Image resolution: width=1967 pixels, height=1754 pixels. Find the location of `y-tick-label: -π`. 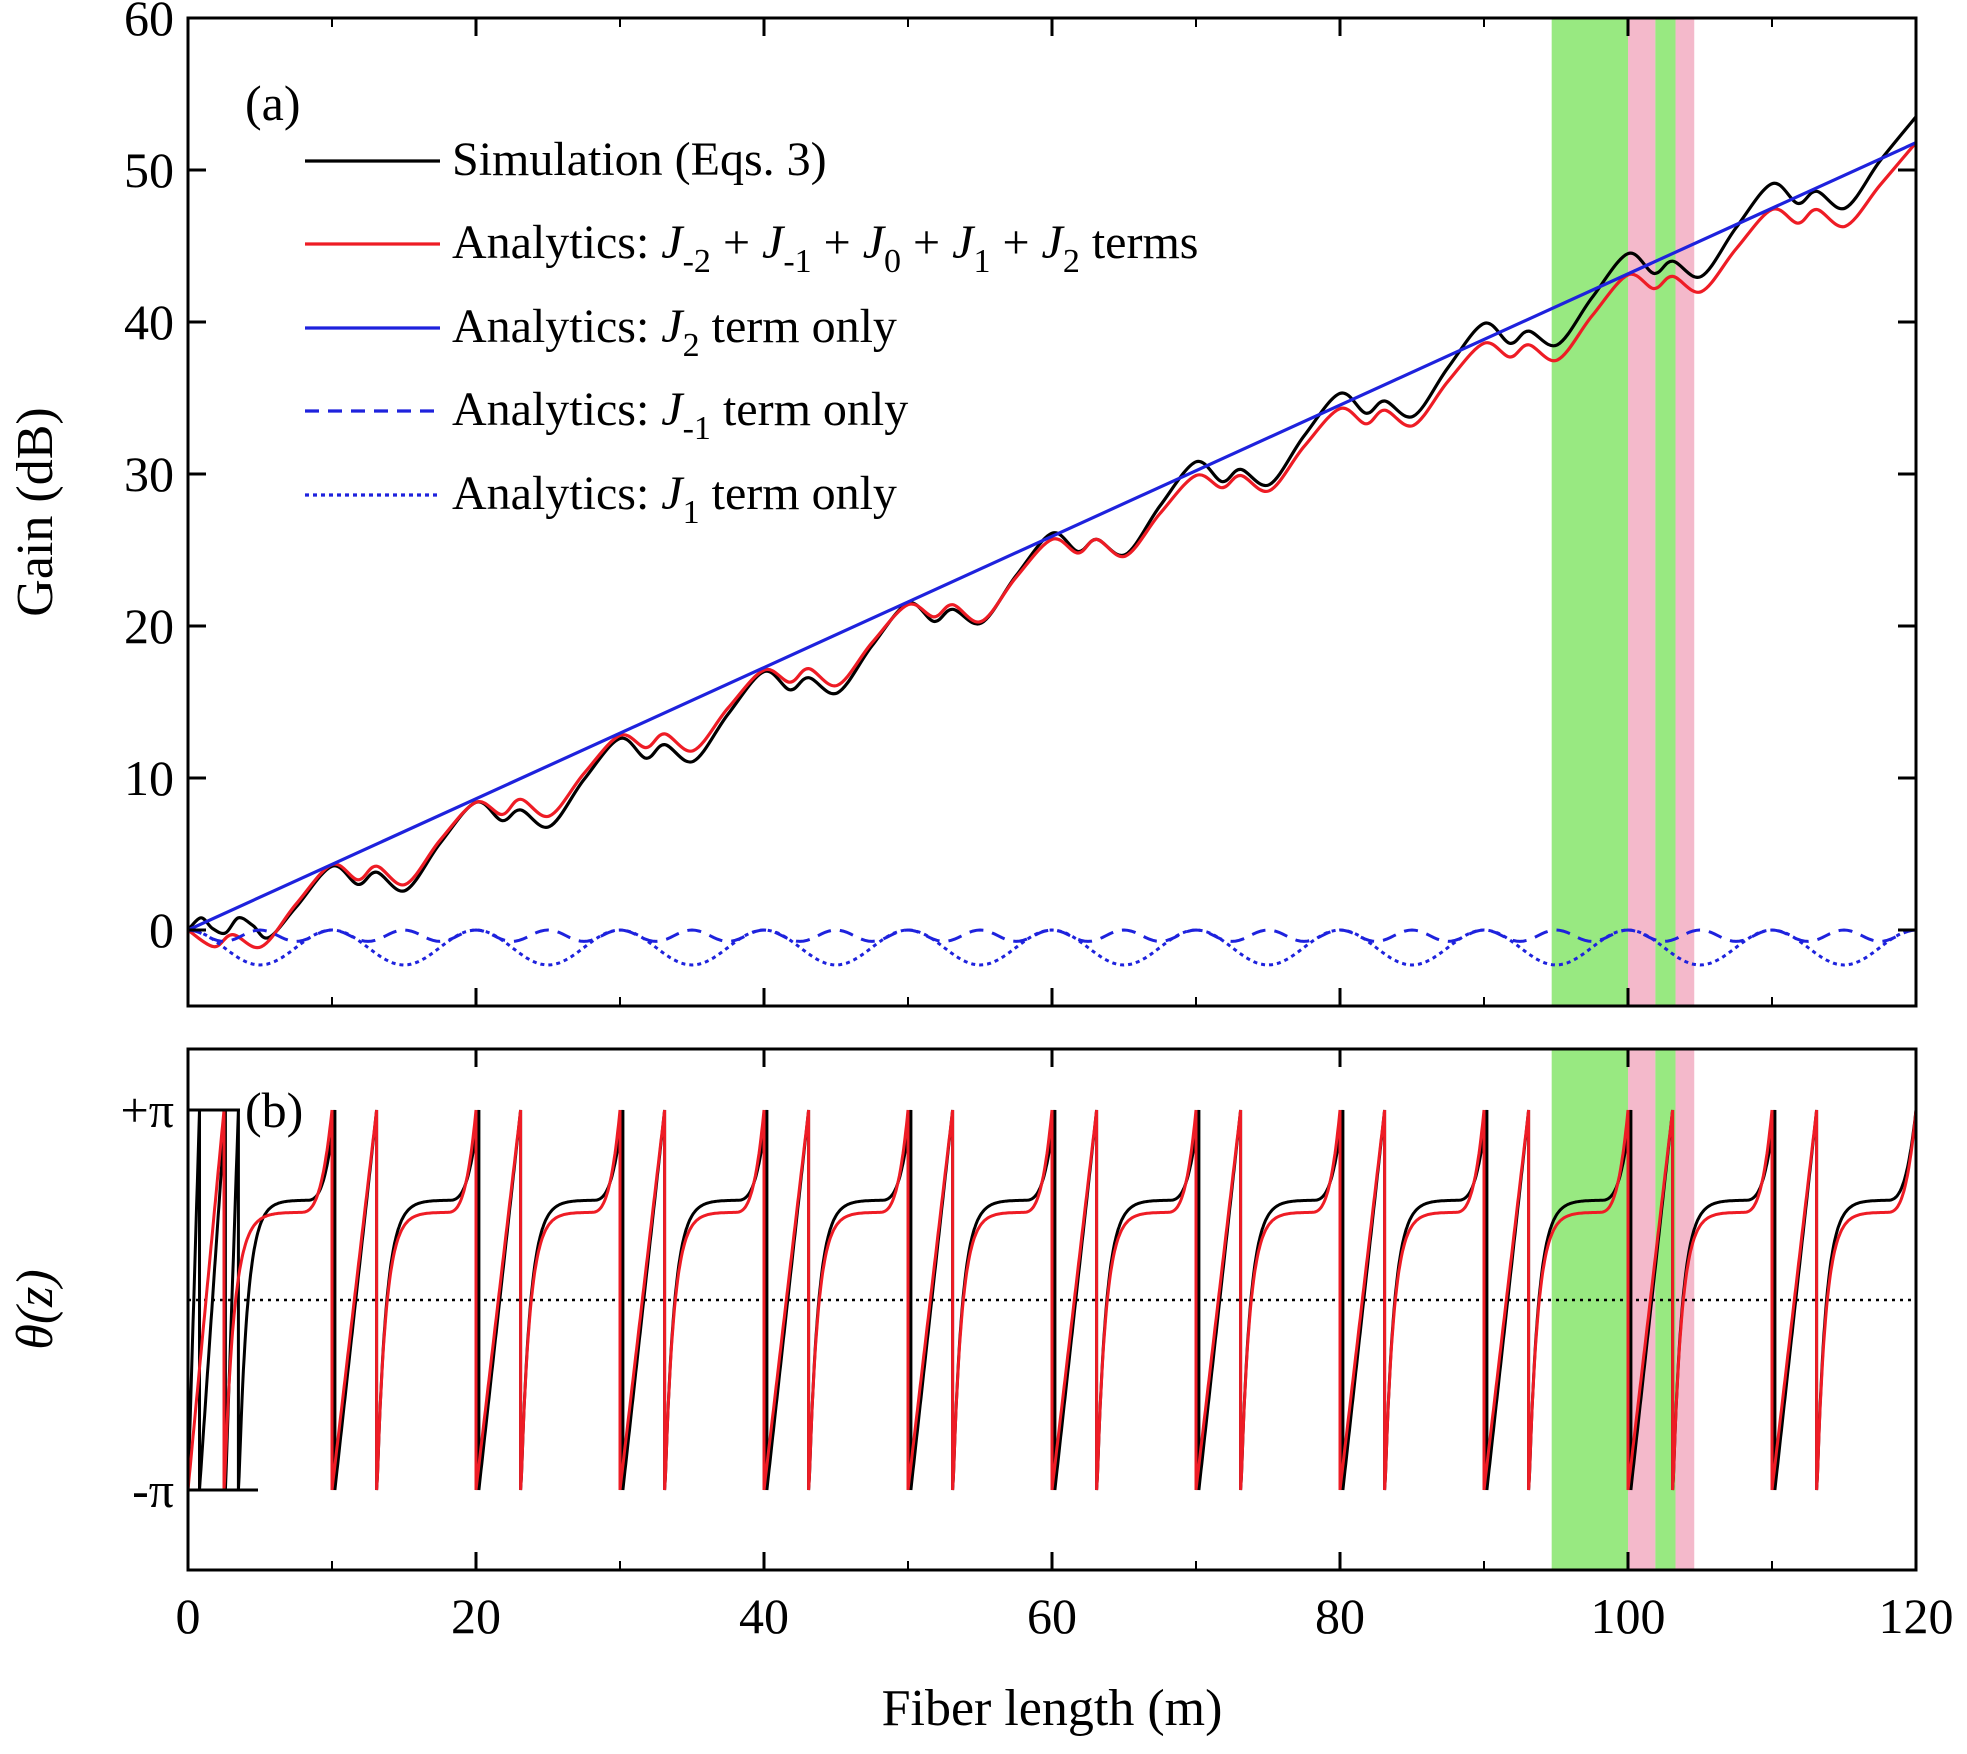

y-tick-label: -π is located at coordinates (153, 1490).